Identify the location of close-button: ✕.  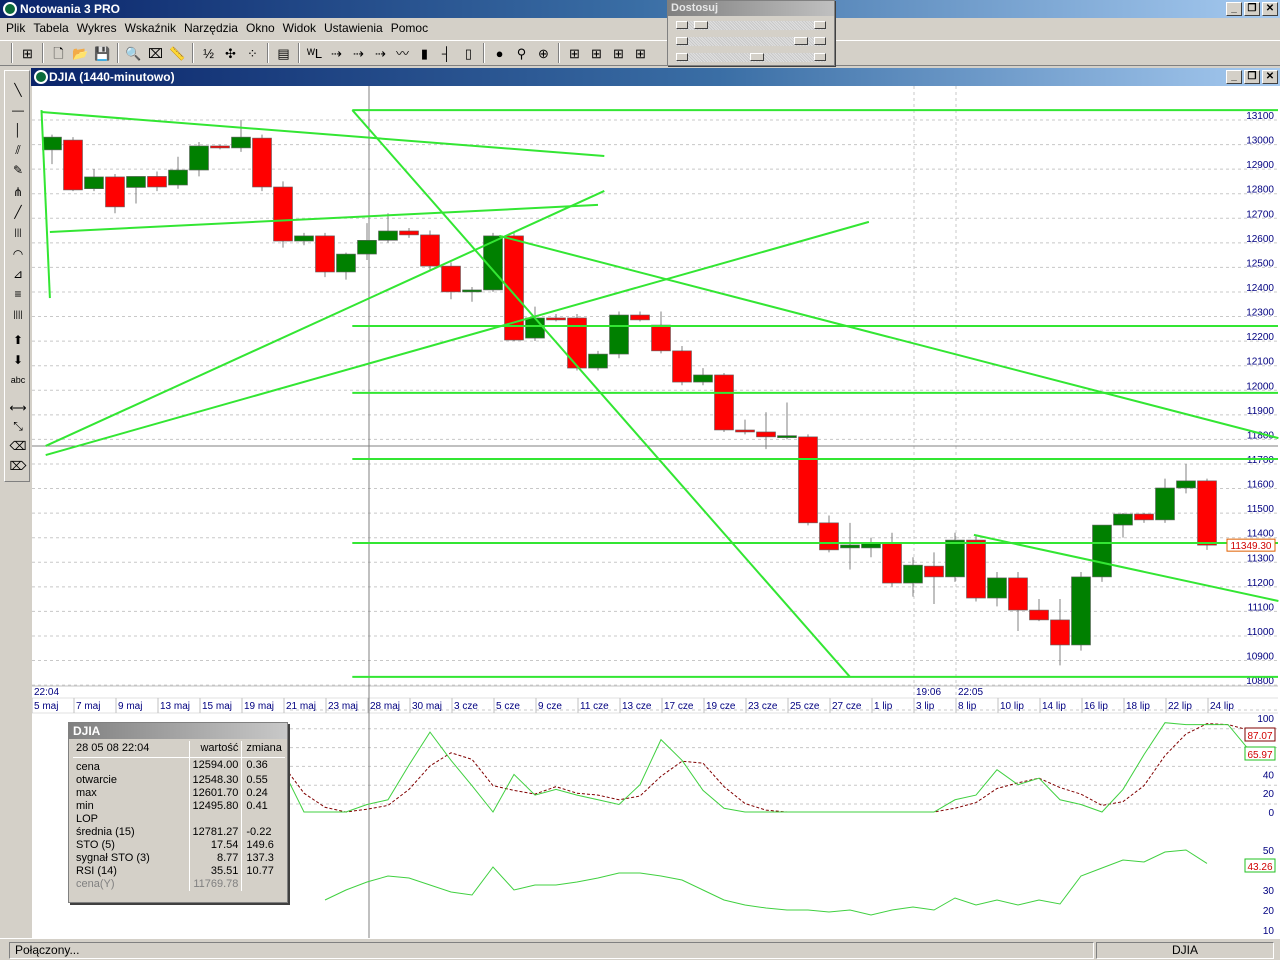
(1270, 9).